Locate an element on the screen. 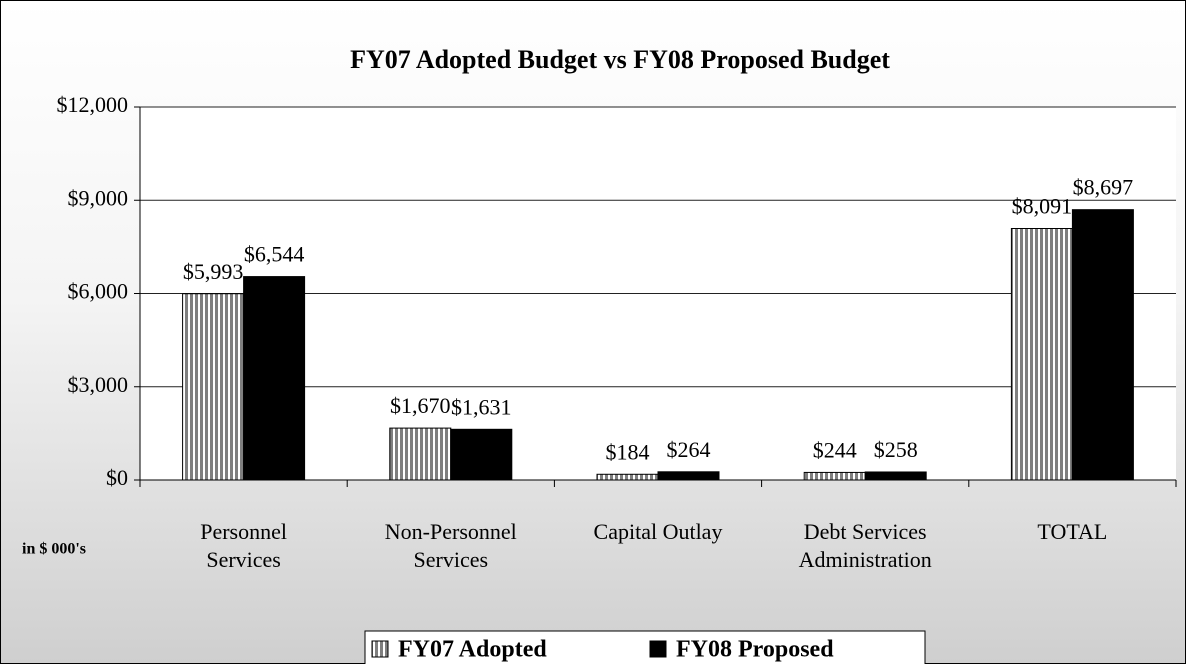  data-label: $264 is located at coordinates (689, 449).